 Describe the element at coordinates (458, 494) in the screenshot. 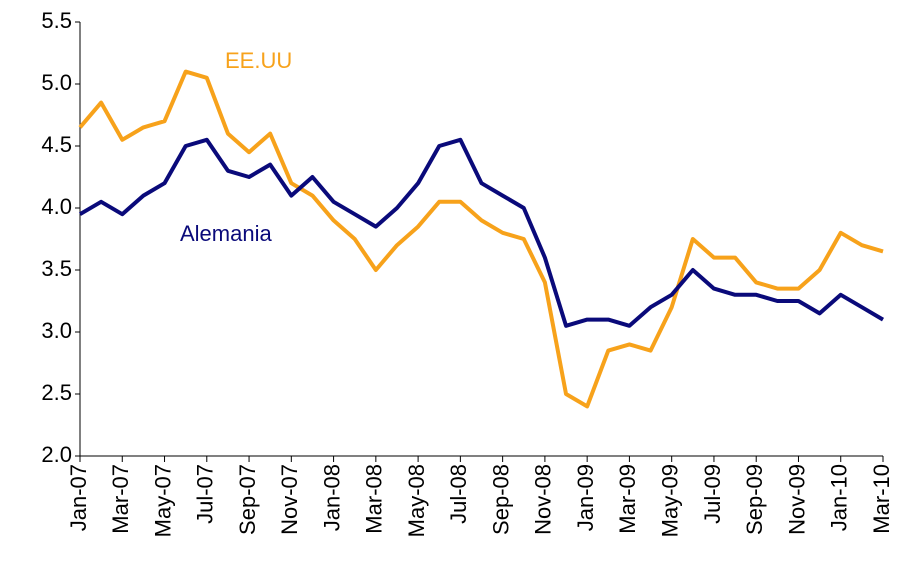

I see `x-tick-label: Jul-08` at that location.